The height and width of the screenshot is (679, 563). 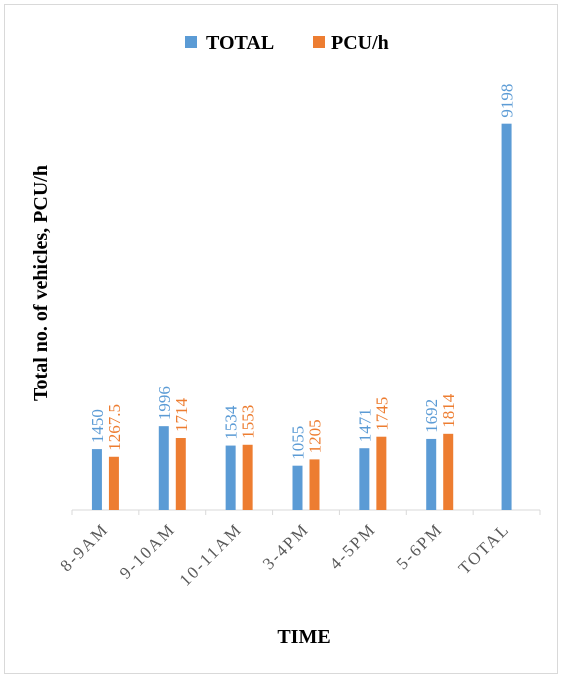 I want to click on data-label-total: 1450, so click(x=97, y=426).